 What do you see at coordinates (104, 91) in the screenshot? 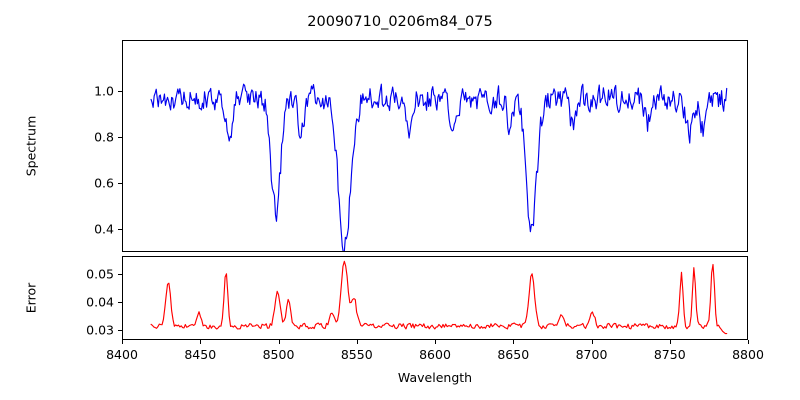
I see `y-tick-label: 1.0` at bounding box center [104, 91].